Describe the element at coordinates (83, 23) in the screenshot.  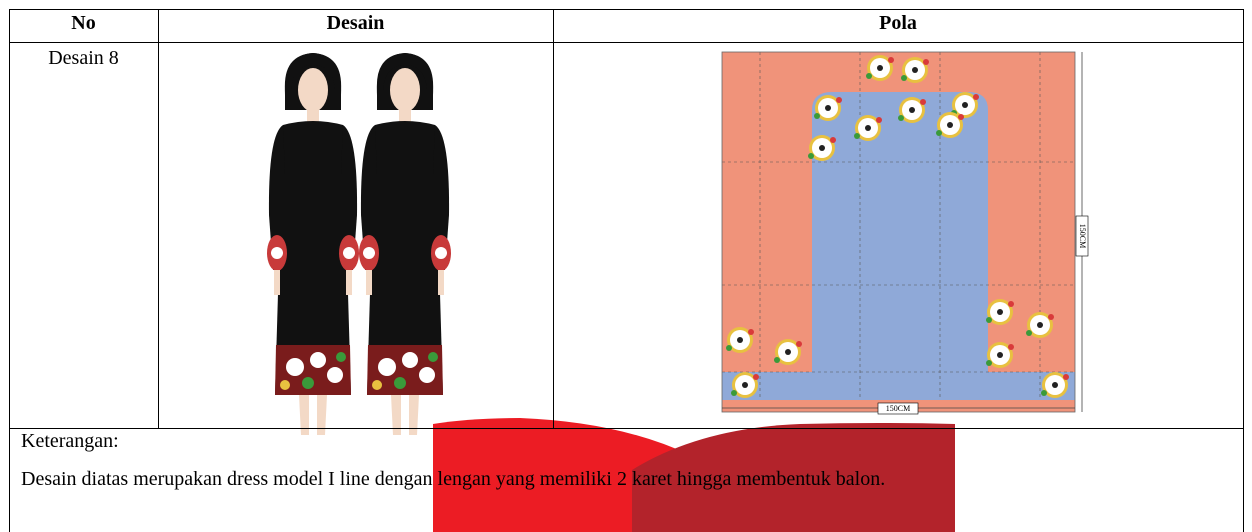
I see `header-cell: No` at that location.